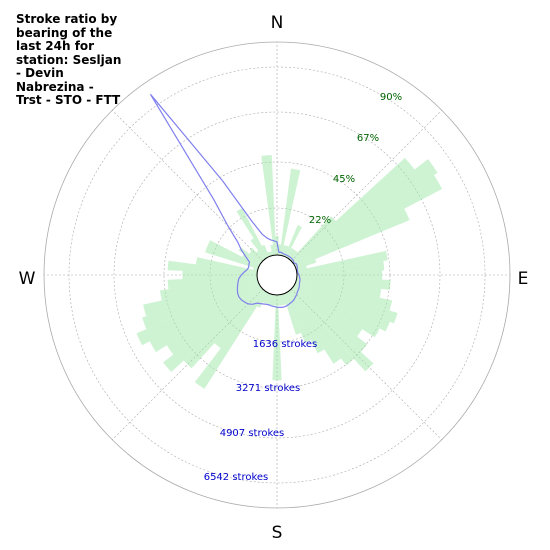 Image resolution: width=550 pixels, height=550 pixels. I want to click on center-circle, so click(277, 275).